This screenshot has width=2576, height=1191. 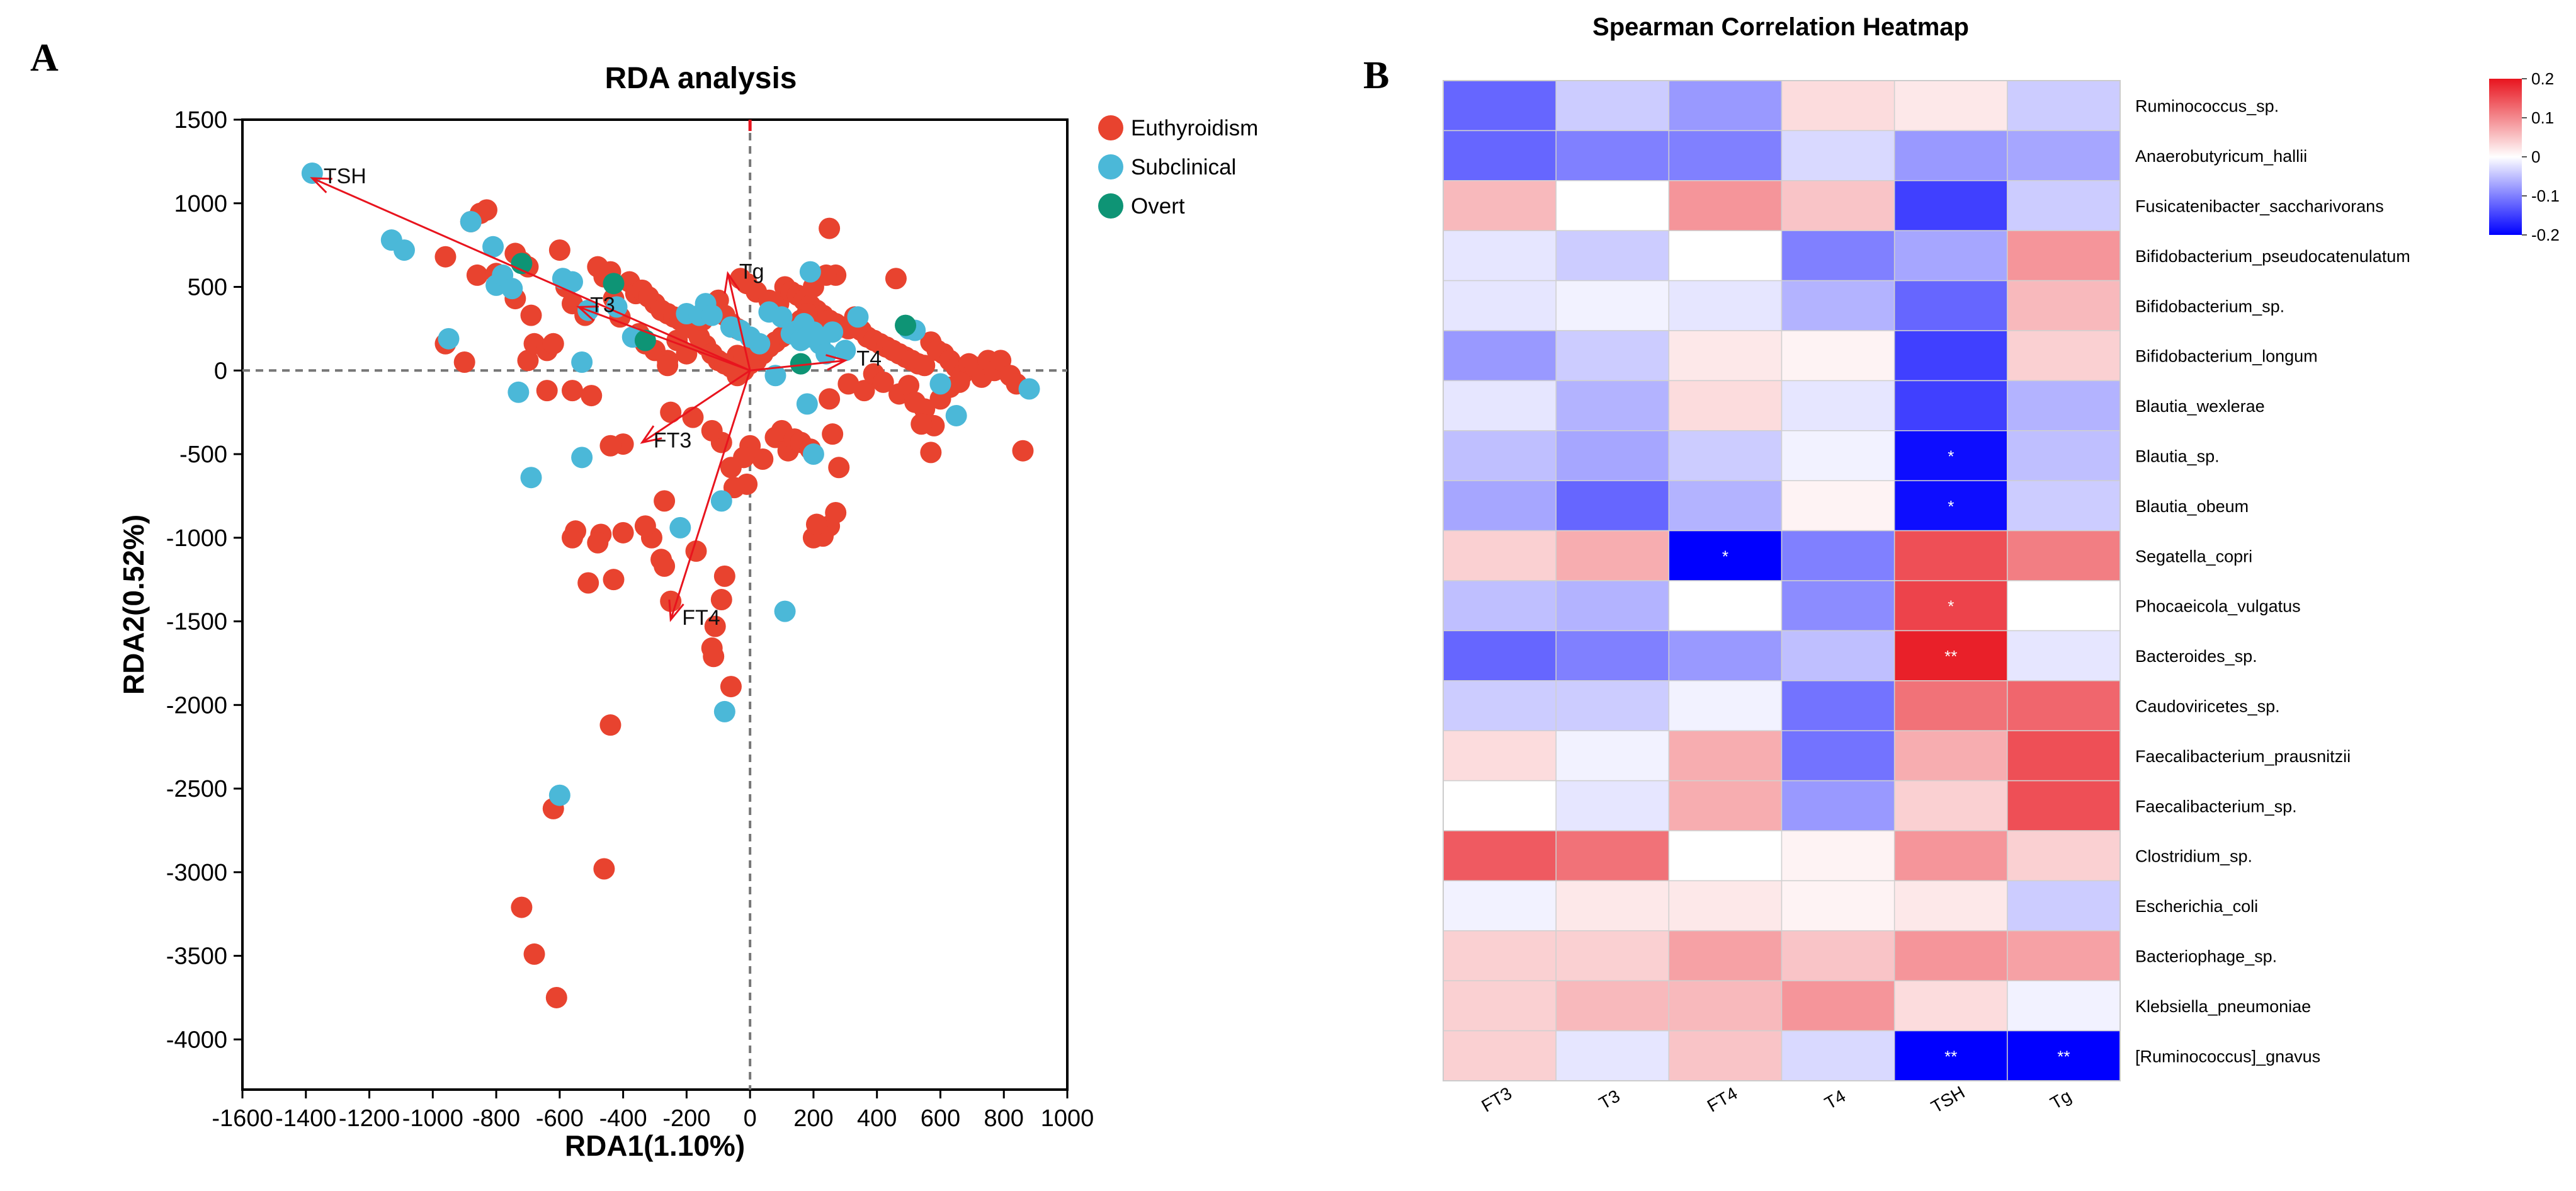 I want to click on column-label: T4, so click(x=1835, y=1099).